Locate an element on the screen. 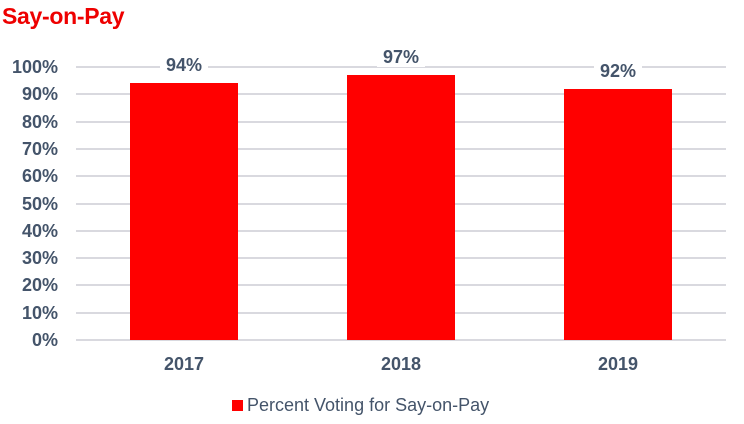 Image resolution: width=744 pixels, height=424 pixels. legend-swatch is located at coordinates (237, 405).